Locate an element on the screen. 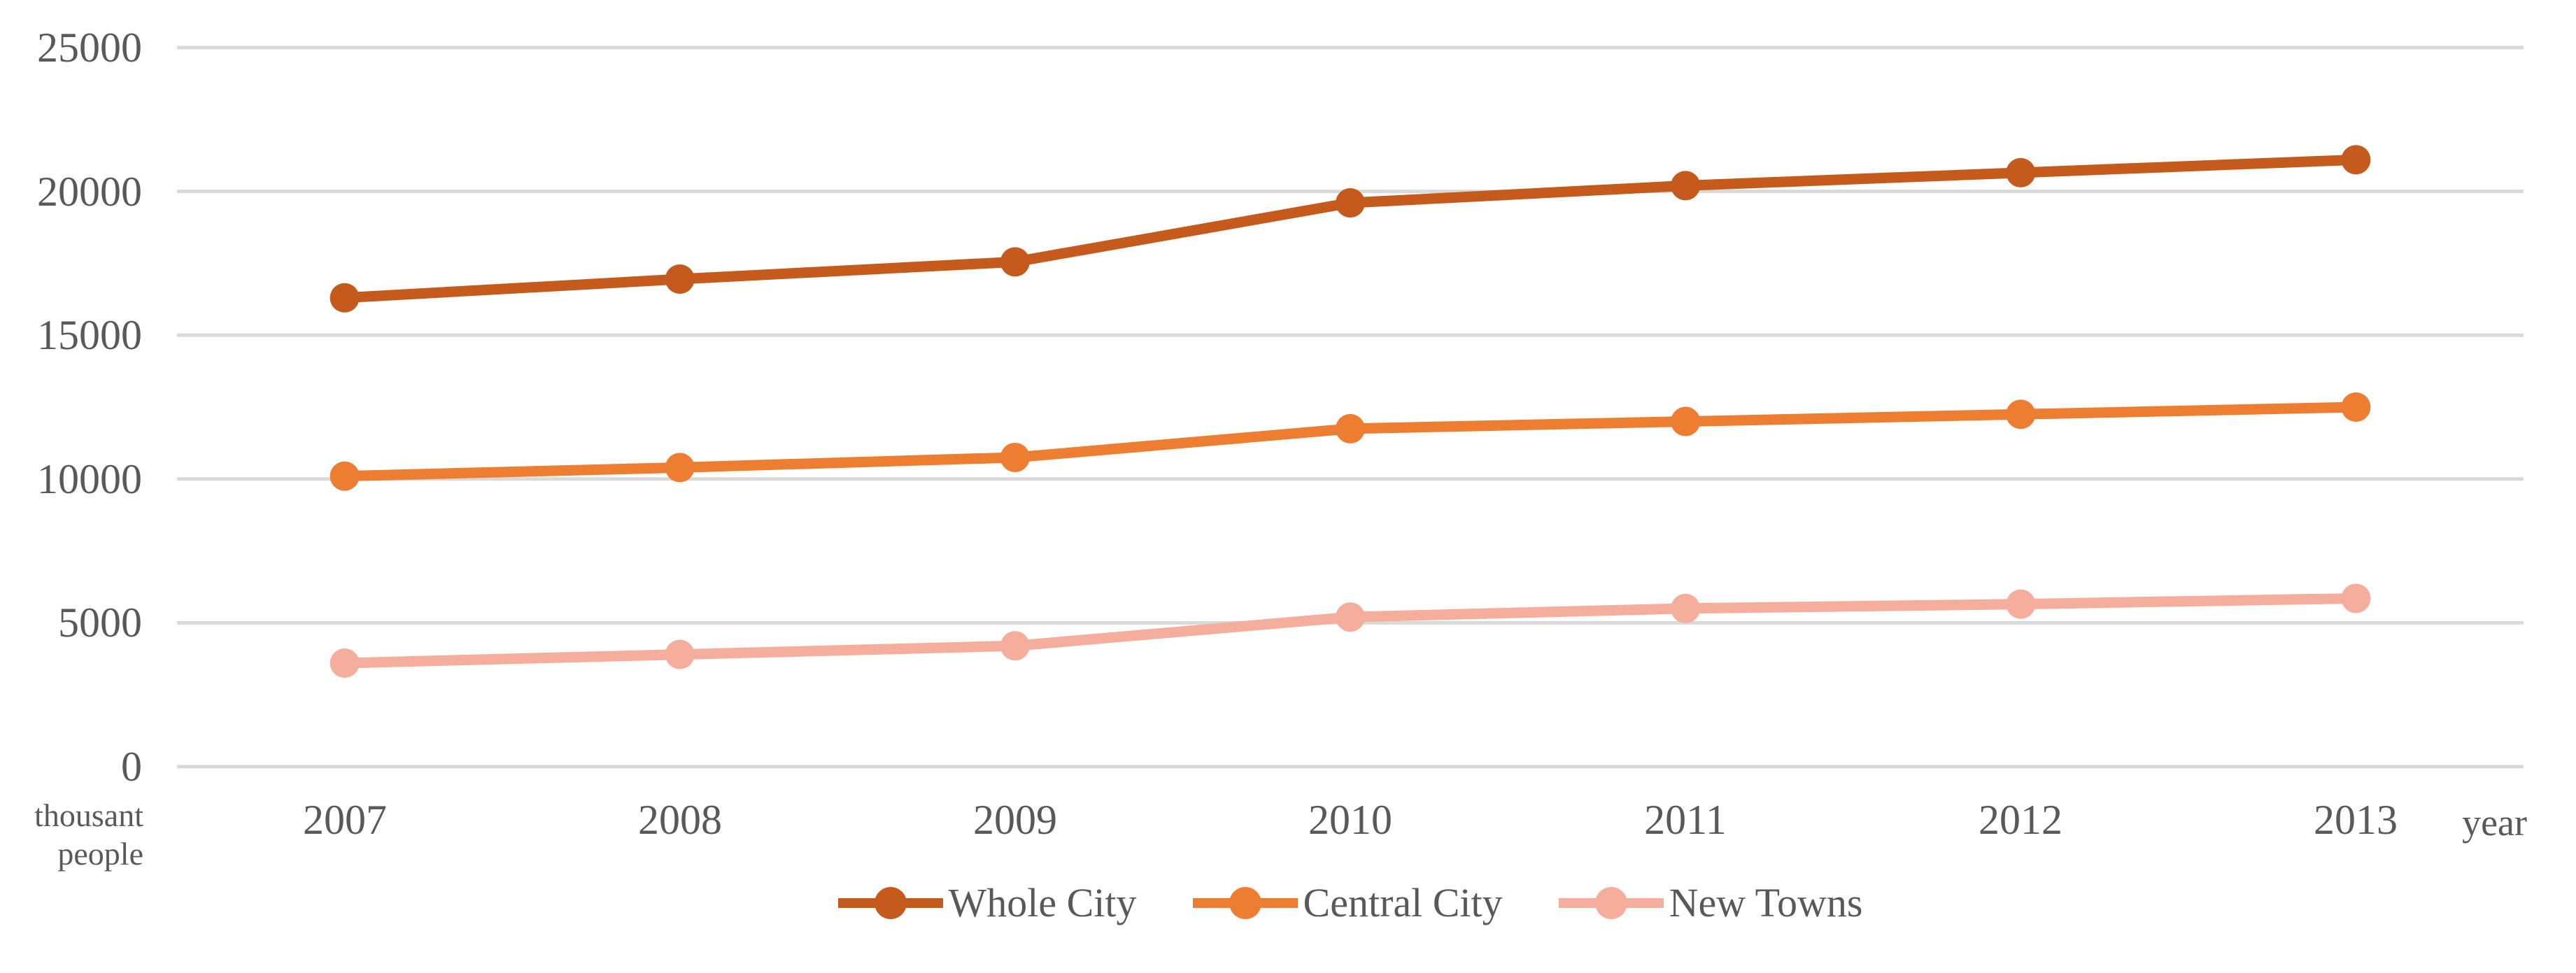 The image size is (2576, 973). legend-label: Central City is located at coordinates (1403, 903).